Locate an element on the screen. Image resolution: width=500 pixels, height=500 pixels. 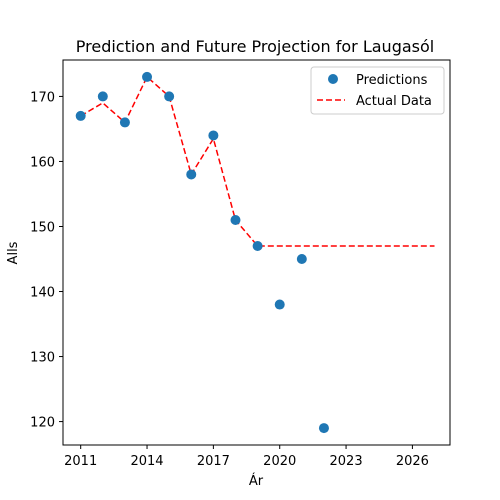
x-tick-label: 2017 is located at coordinates (213, 461).